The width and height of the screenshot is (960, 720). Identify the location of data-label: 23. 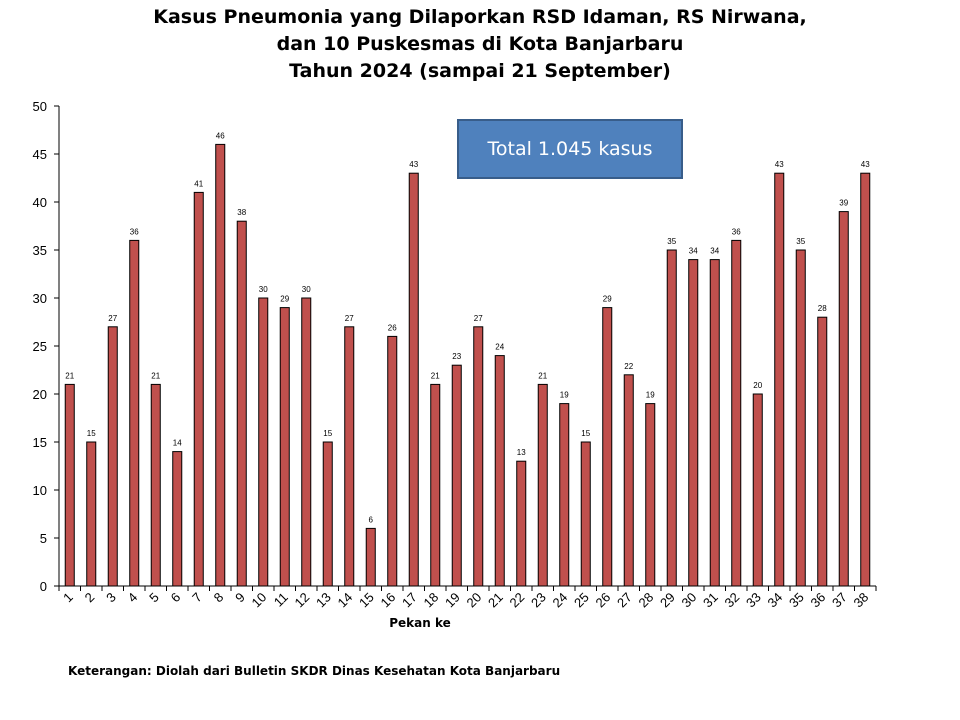
(456, 356).